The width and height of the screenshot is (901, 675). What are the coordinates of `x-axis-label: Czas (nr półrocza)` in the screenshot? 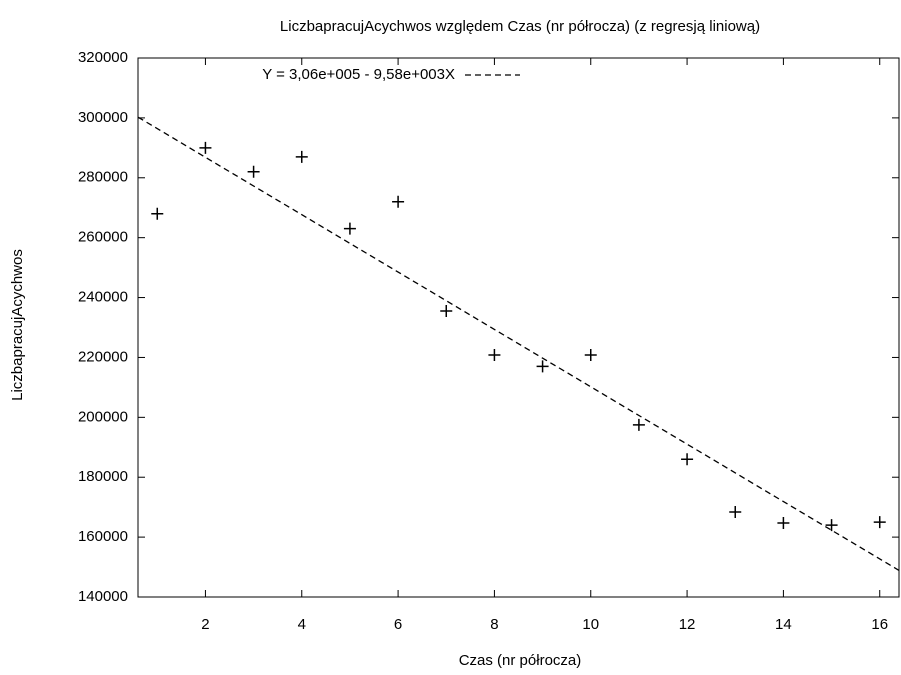 It's located at (520, 660).